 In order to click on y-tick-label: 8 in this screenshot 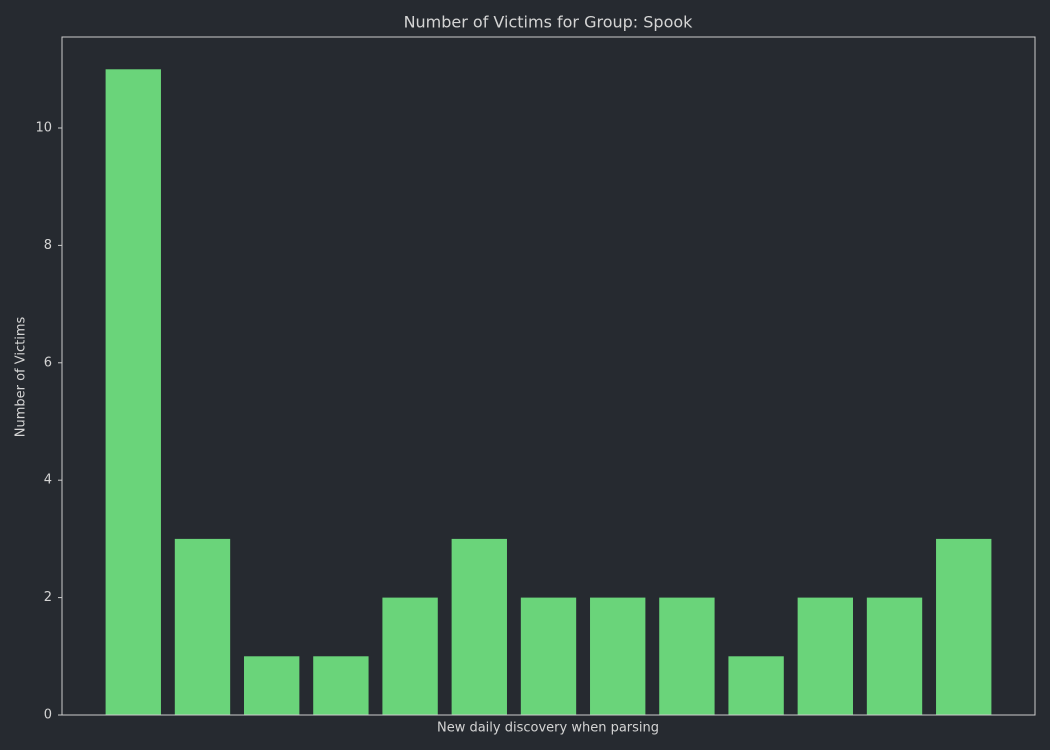, I will do `click(48, 245)`.